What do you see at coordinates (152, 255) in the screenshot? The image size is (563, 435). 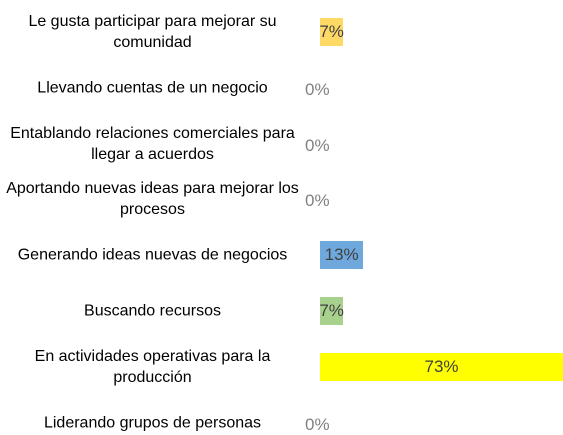 I see `category-label: Generando ideas nuevas de negocios` at bounding box center [152, 255].